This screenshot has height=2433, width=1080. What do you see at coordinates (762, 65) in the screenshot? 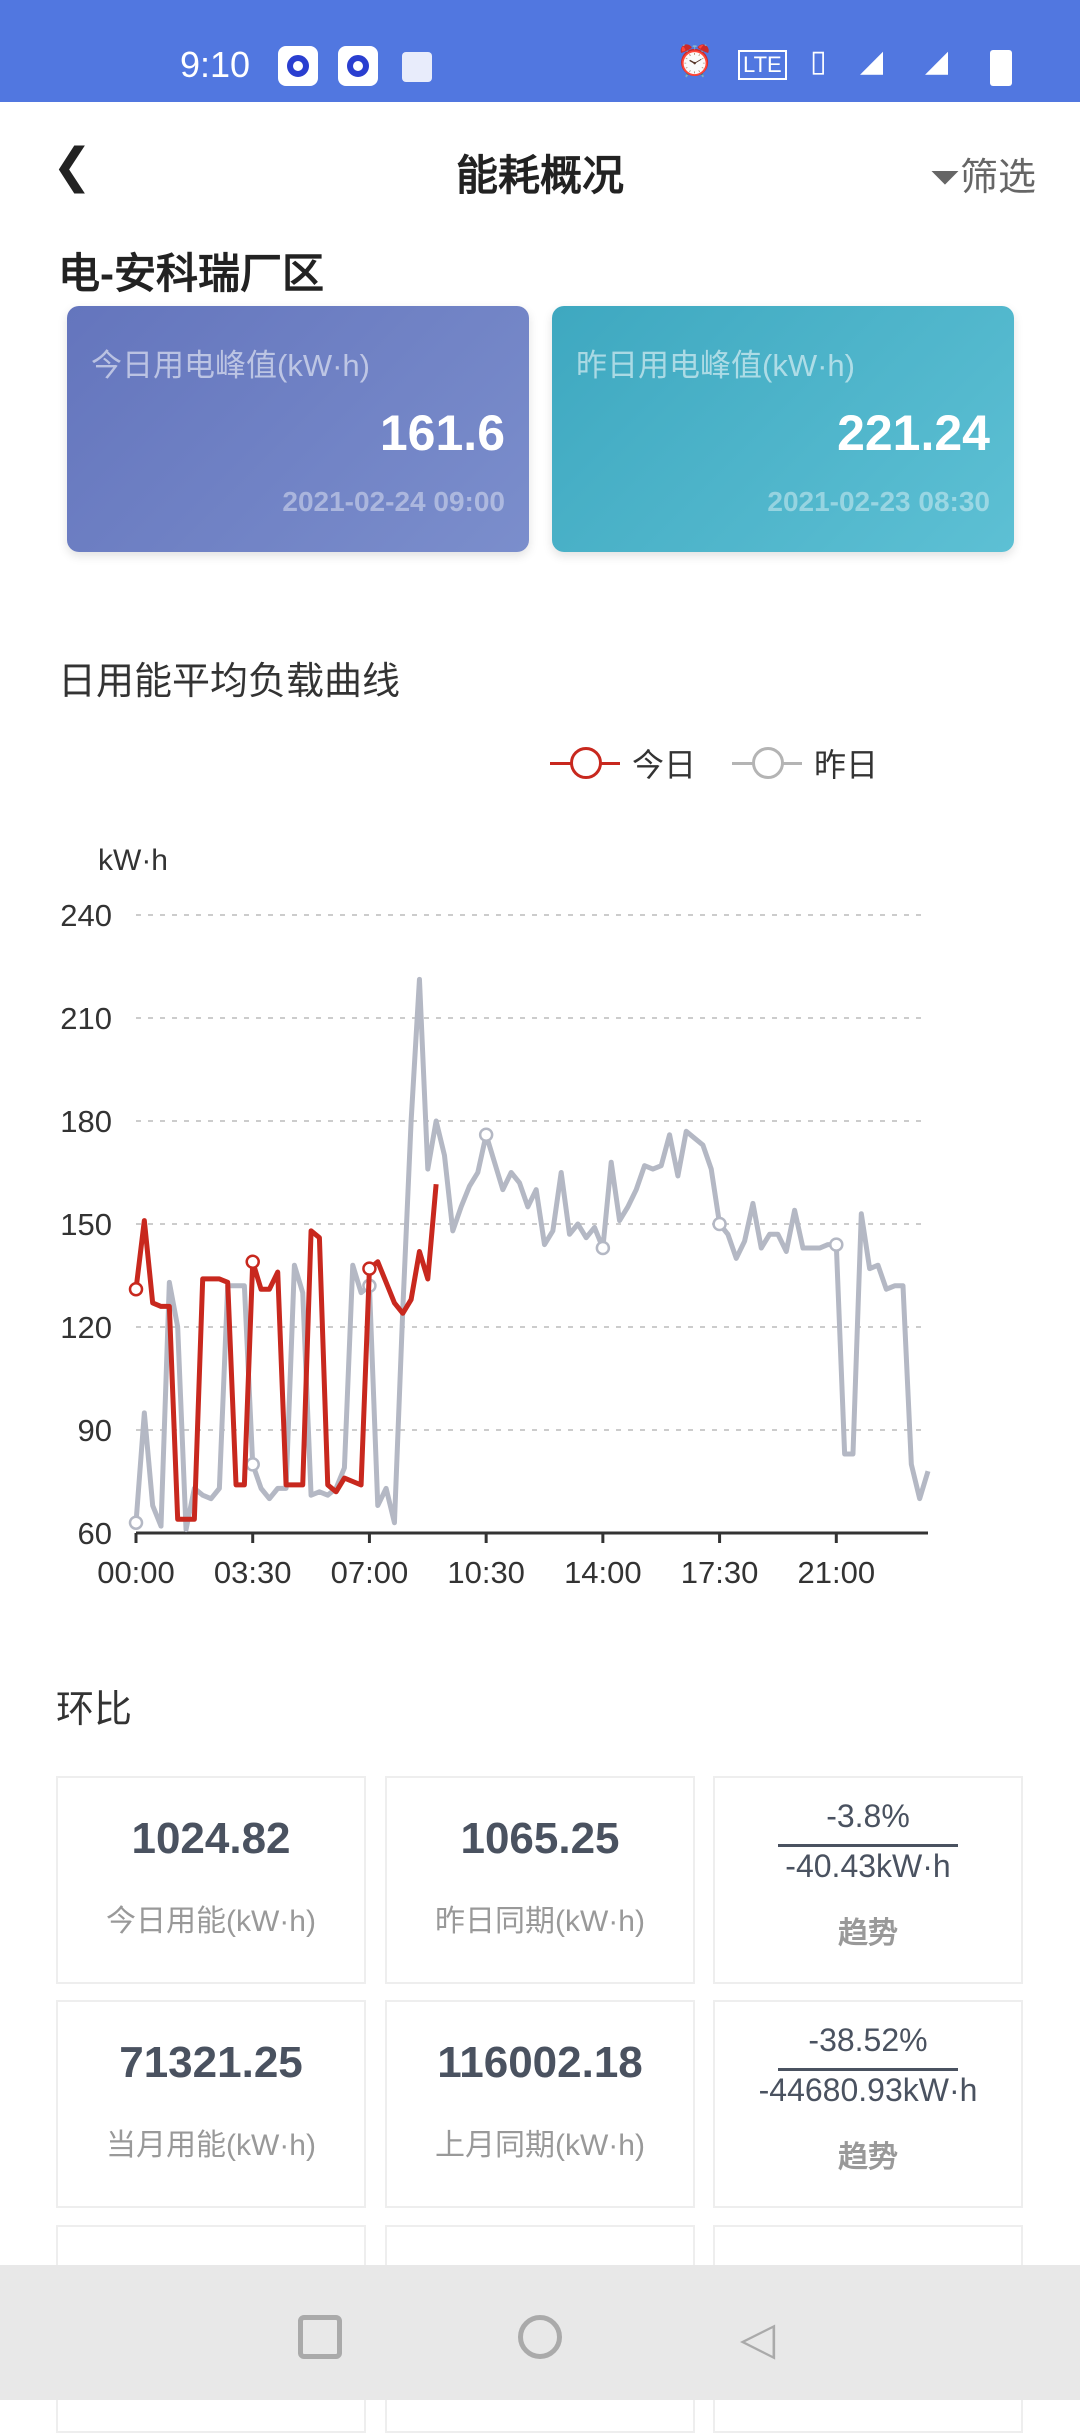
I see `volte-icon: LTE` at bounding box center [762, 65].